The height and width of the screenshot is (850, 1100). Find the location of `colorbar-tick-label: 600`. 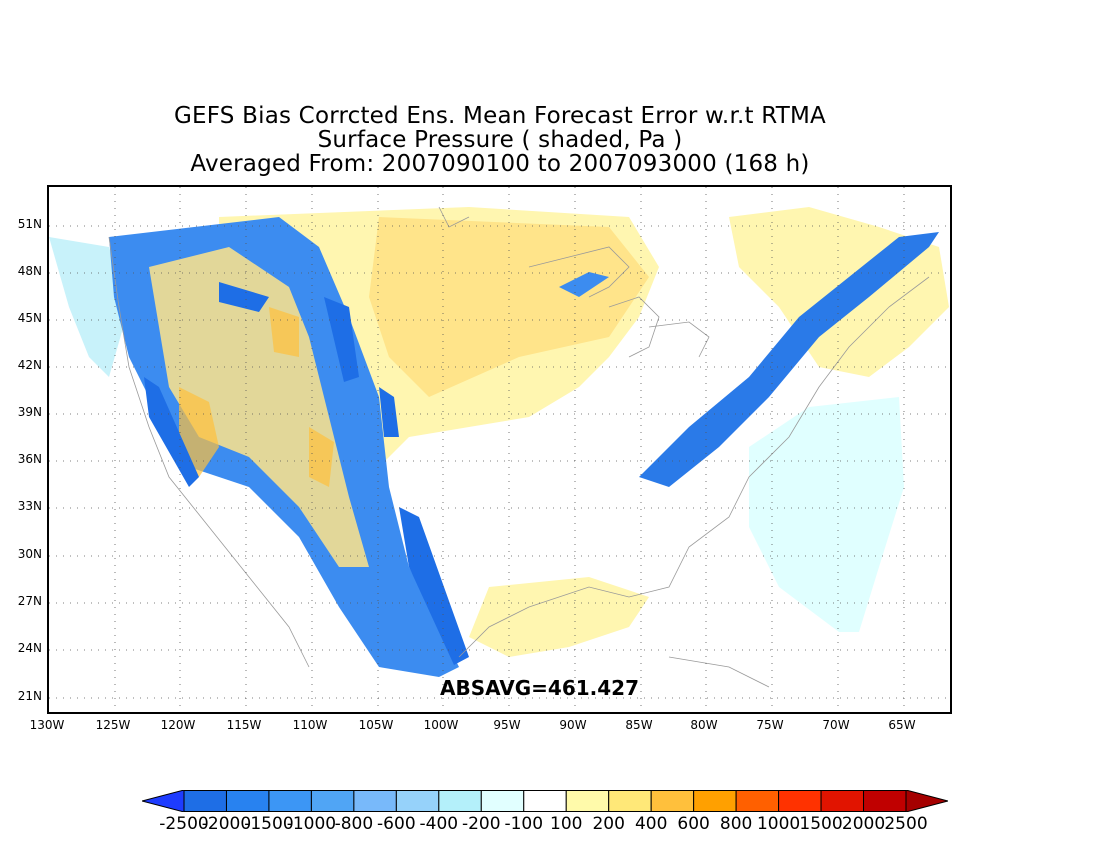

colorbar-tick-label: 600 is located at coordinates (693, 824).